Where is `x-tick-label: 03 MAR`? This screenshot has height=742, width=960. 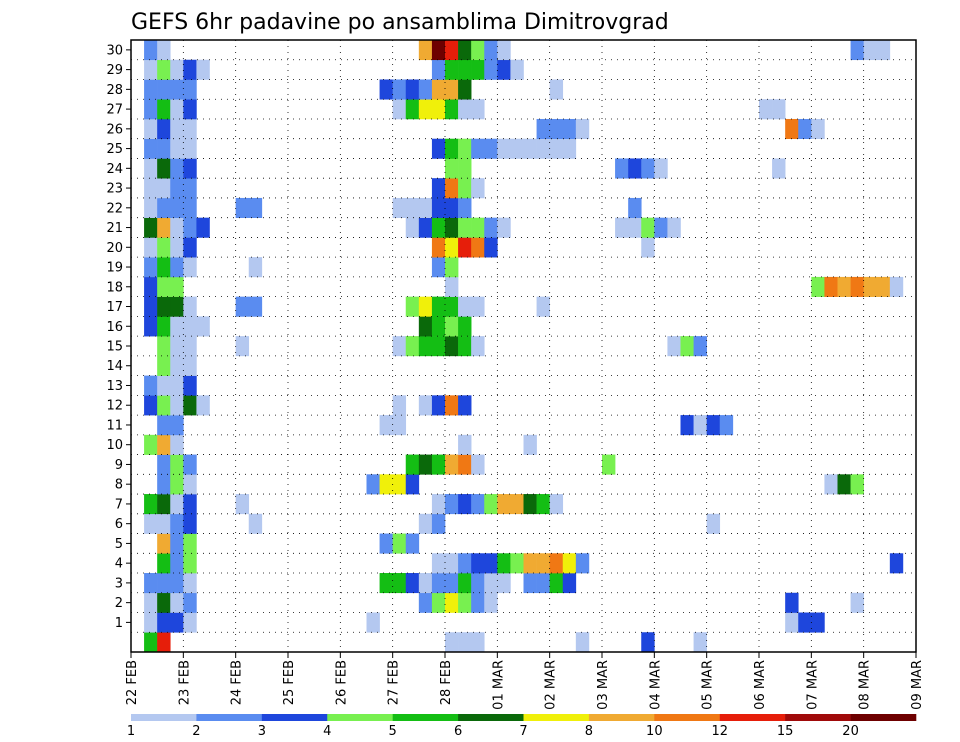 x-tick-label: 03 MAR is located at coordinates (603, 685).